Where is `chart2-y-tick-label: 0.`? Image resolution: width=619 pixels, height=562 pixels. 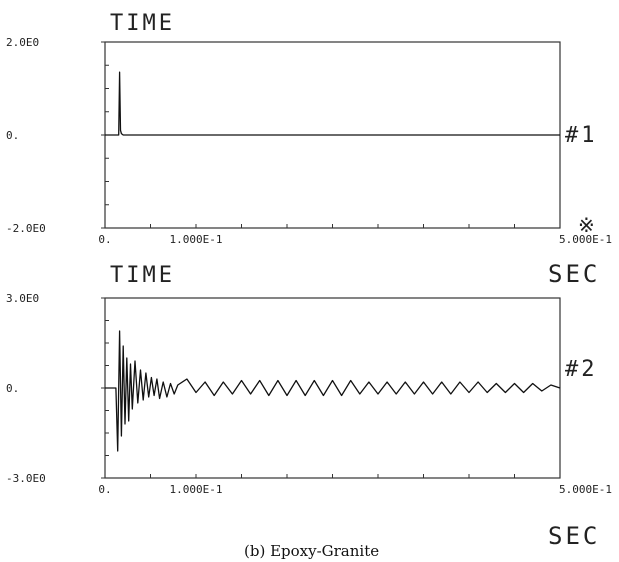
chart2-y-tick-label: 0. is located at coordinates (12, 388).